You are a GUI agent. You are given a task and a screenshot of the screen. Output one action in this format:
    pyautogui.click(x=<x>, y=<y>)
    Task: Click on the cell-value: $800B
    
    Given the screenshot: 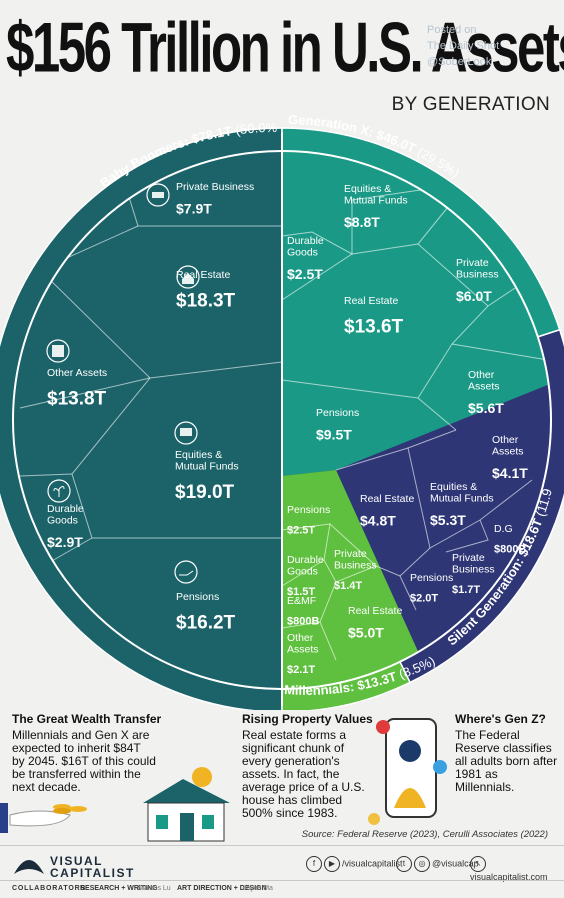 What is the action you would take?
    pyautogui.click(x=303, y=622)
    